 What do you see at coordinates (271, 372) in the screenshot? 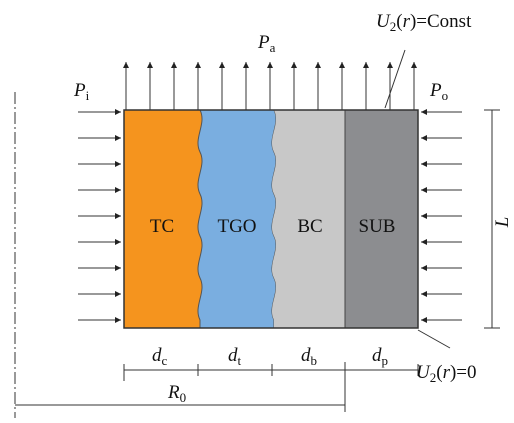
I see `thickness-dimension` at bounding box center [271, 372].